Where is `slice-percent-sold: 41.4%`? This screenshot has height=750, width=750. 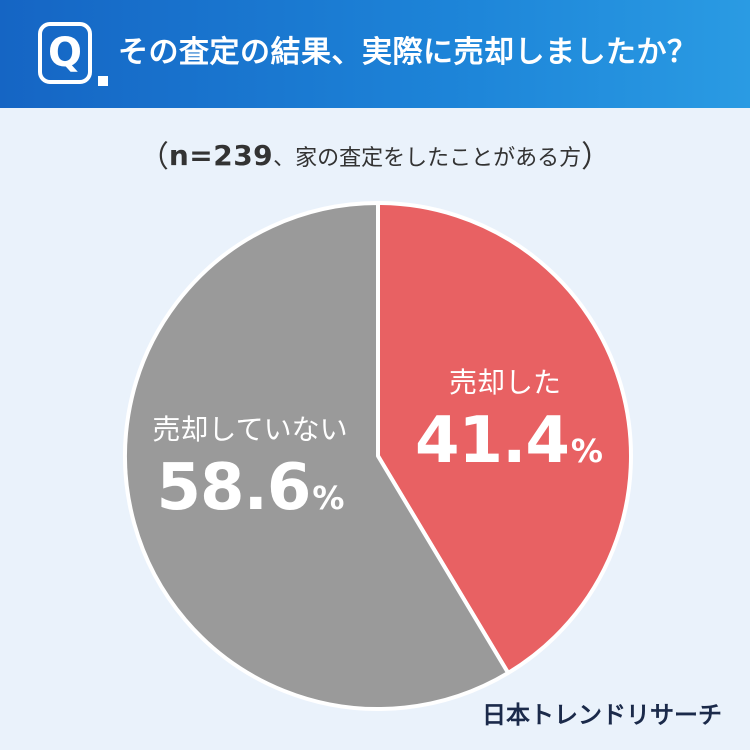
slice-percent-sold: 41.4% is located at coordinates (509, 449).